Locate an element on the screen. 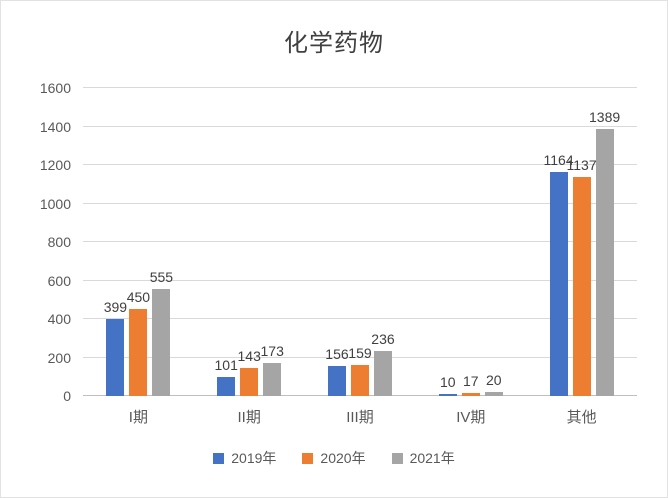 This screenshot has width=668, height=498. bar: 143 is located at coordinates (249, 372).